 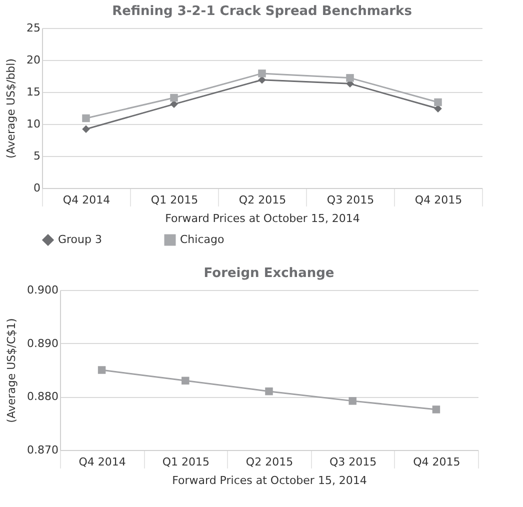 What do you see at coordinates (11, 108) in the screenshot?
I see `y-axis-title: (Average US$/bbl)` at bounding box center [11, 108].